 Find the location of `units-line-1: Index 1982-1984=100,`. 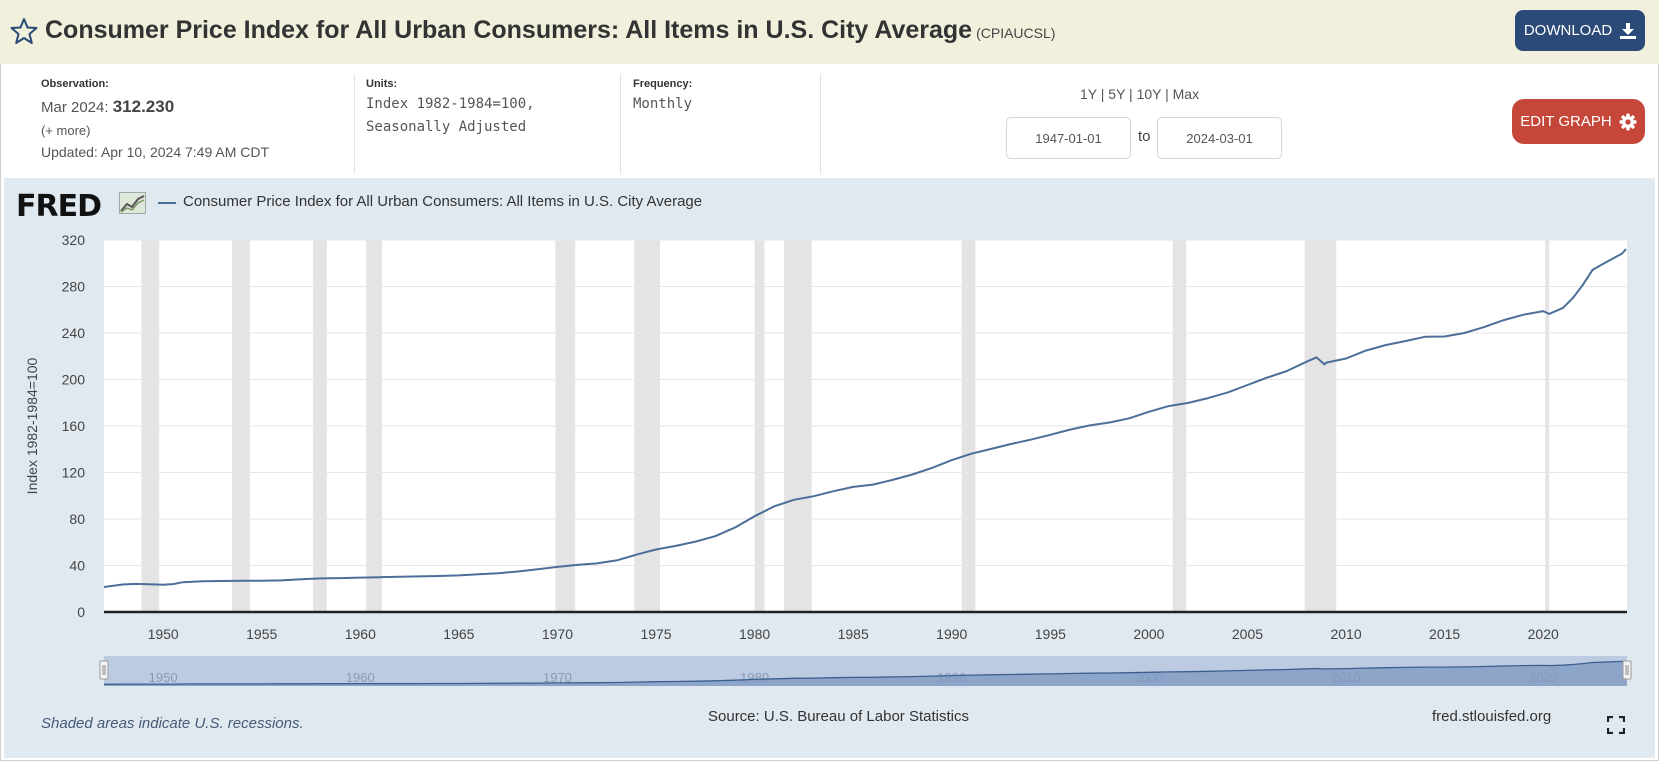

units-line-1: Index 1982-1984=100, is located at coordinates (450, 104).